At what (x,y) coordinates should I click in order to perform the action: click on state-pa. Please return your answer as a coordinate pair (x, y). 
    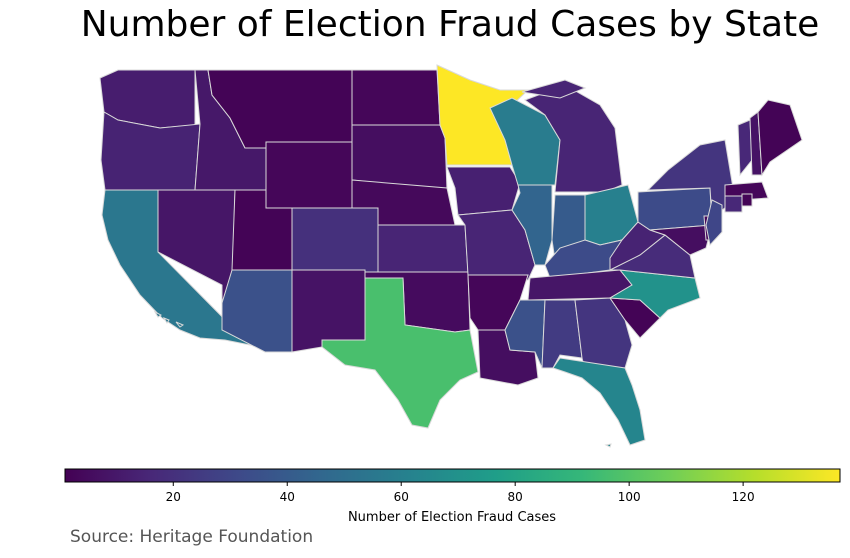
    Looking at the image, I should click on (675, 209).